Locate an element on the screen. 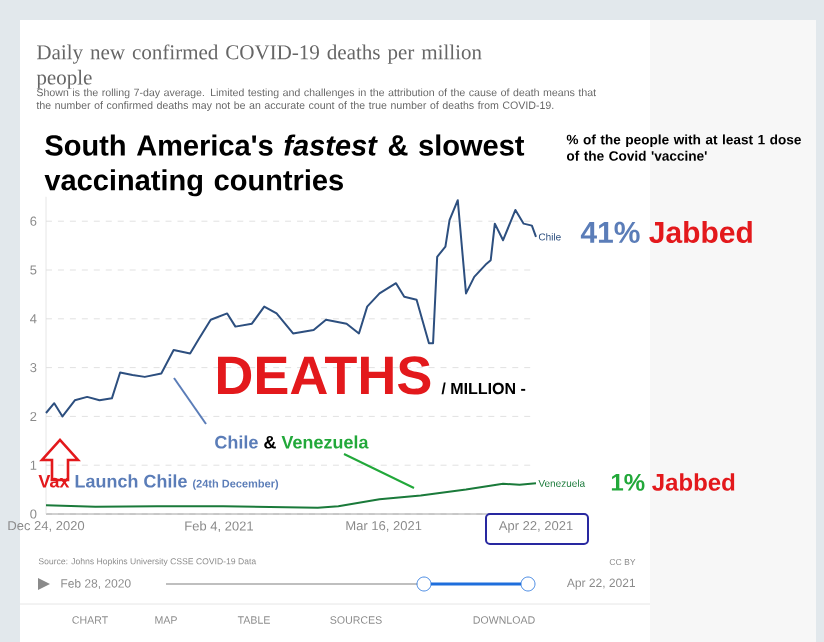  annotation: Launch Chile is located at coordinates (131, 481).